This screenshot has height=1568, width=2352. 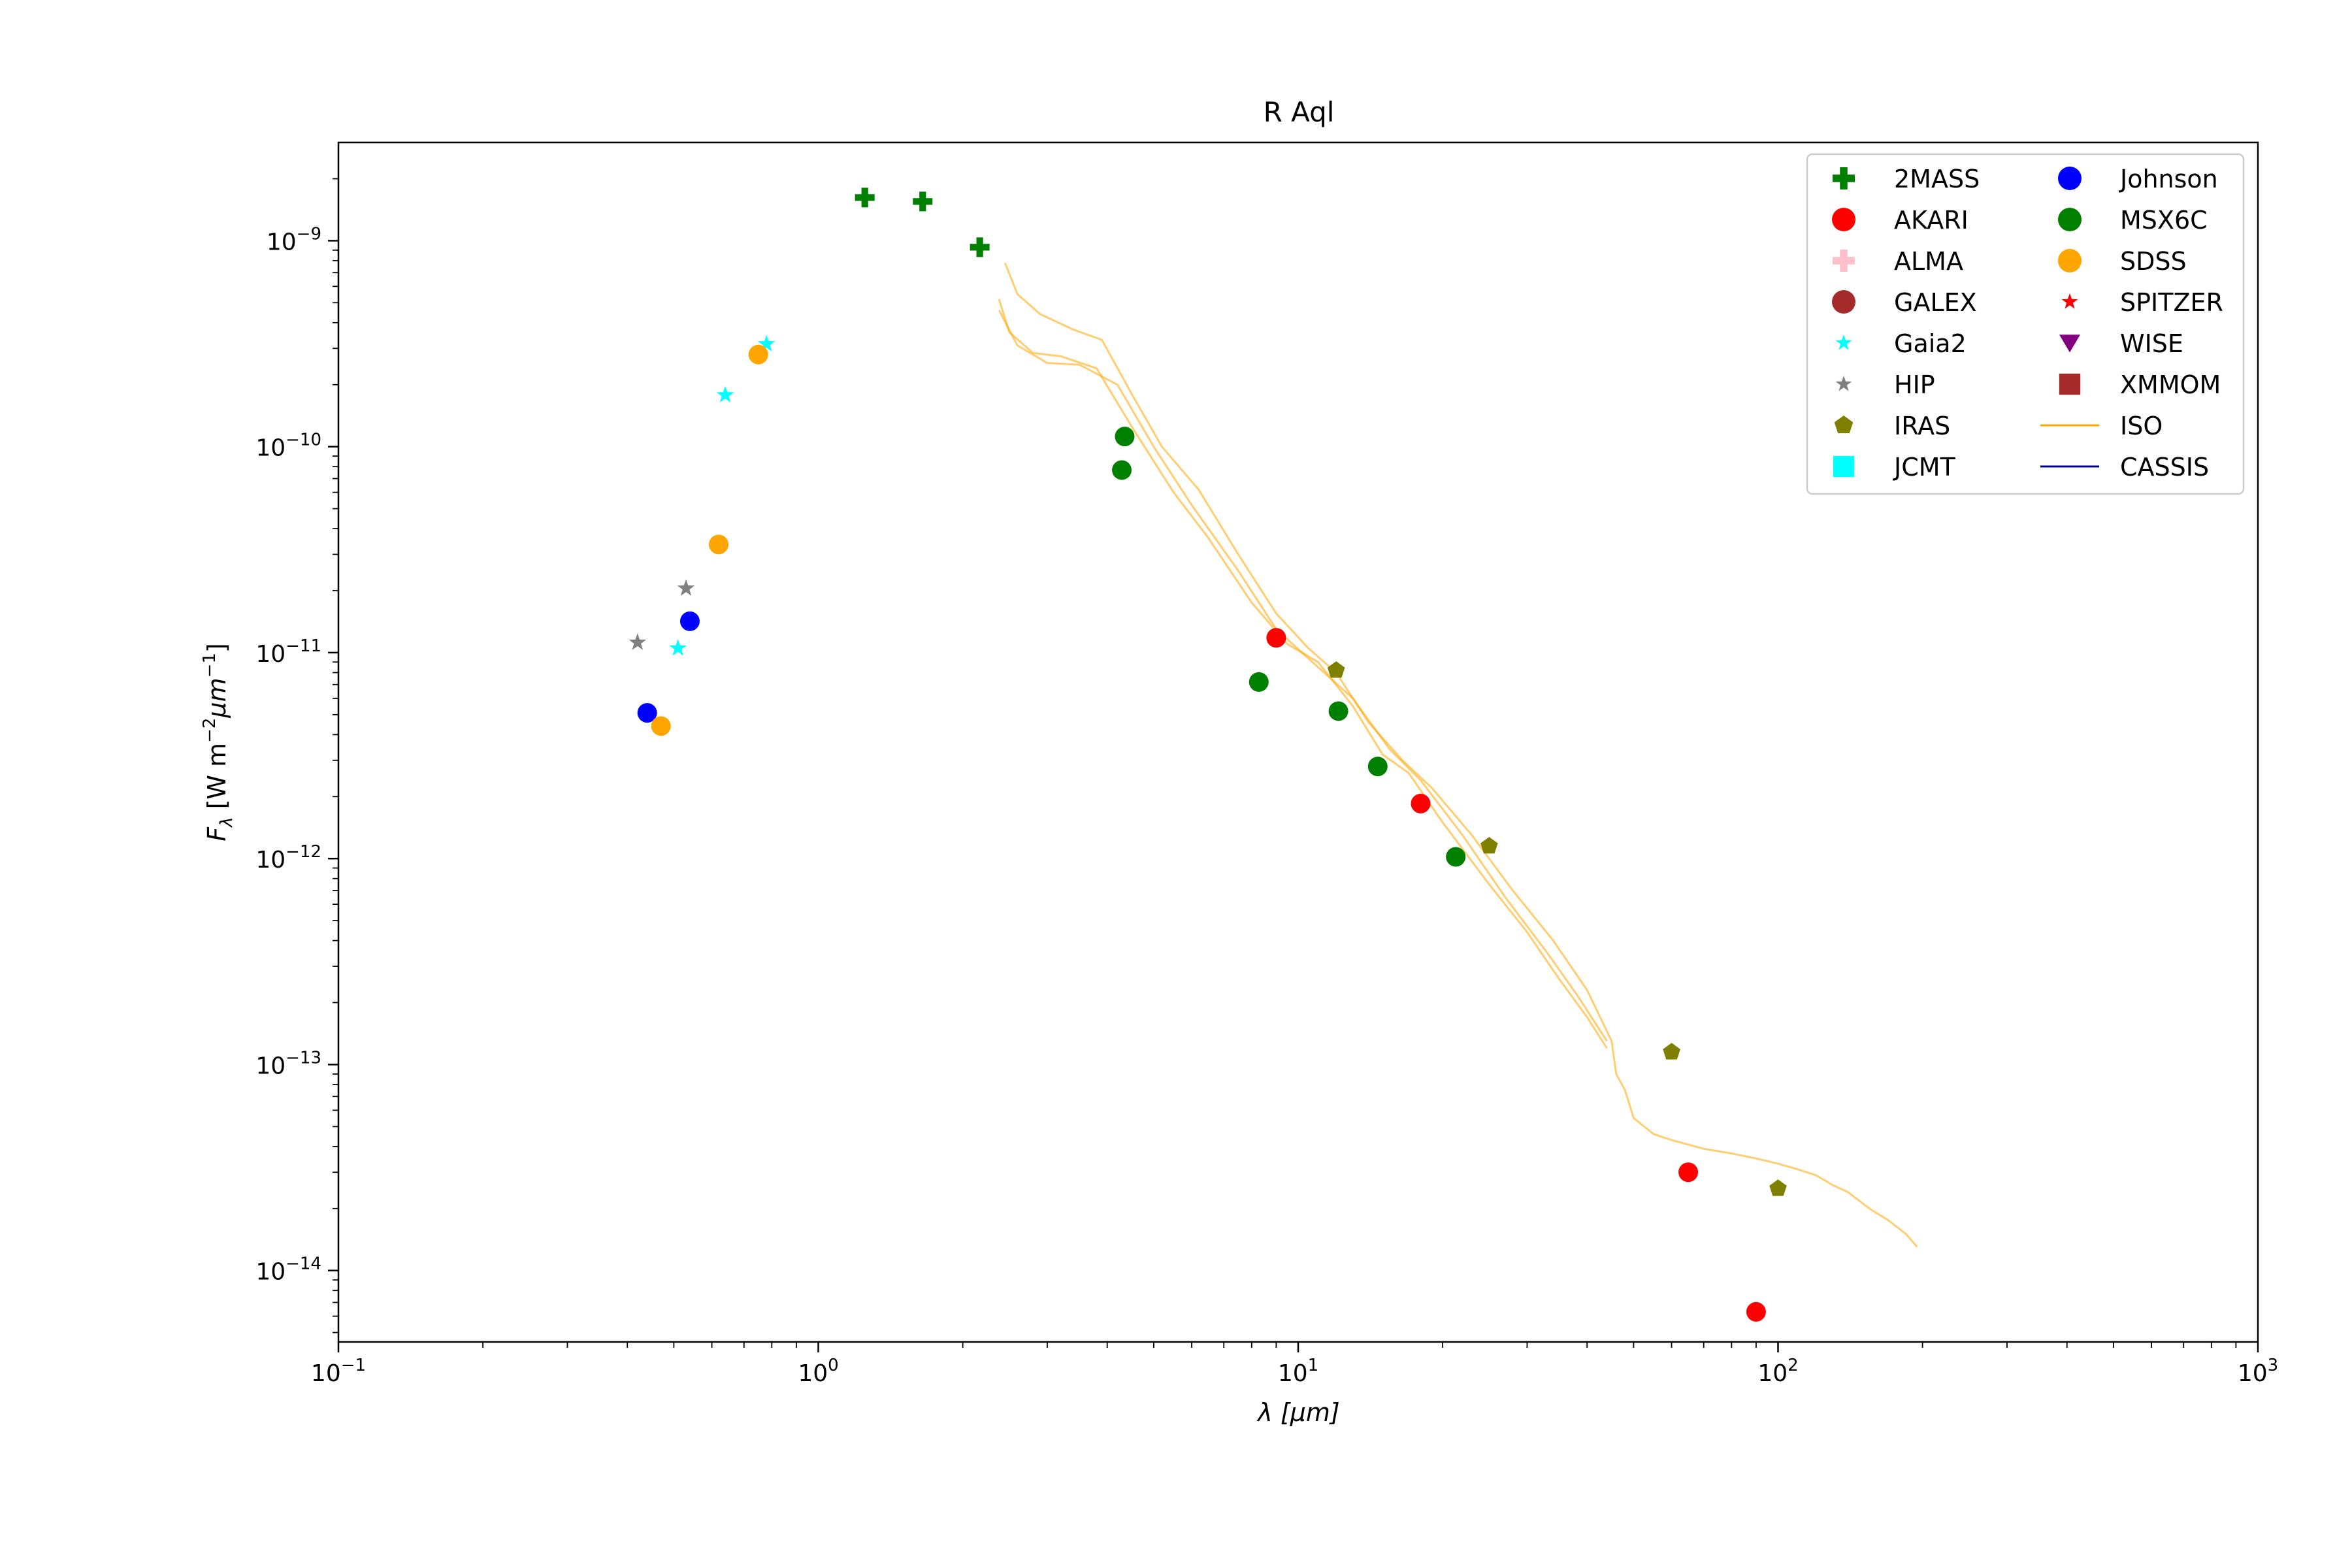 I want to click on legend-label-gaia2: Gaia2, so click(x=1930, y=343).